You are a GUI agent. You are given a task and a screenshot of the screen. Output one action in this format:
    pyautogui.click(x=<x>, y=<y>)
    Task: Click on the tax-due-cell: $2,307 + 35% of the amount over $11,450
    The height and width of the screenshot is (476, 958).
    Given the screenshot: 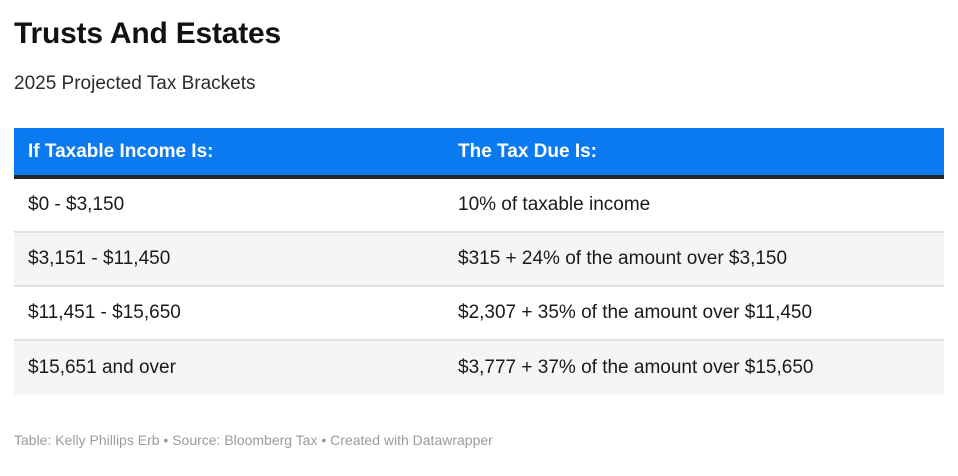 What is the action you would take?
    pyautogui.click(x=635, y=312)
    